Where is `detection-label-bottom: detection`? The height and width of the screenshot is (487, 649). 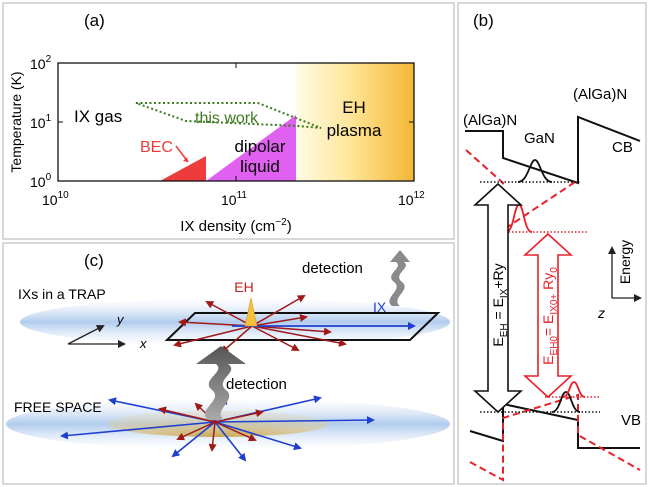 detection-label-bottom: detection is located at coordinates (256, 384).